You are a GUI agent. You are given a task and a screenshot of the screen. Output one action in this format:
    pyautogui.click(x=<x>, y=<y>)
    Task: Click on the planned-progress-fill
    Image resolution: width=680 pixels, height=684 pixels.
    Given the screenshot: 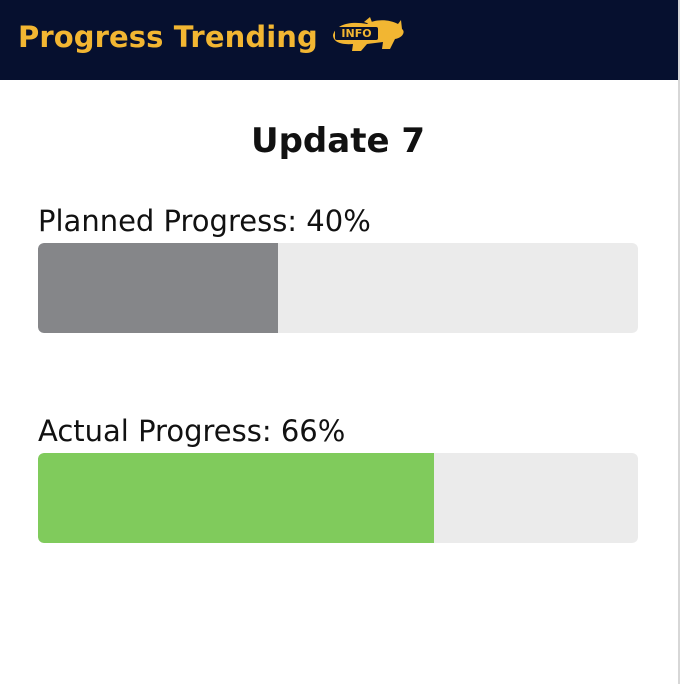 What is the action you would take?
    pyautogui.click(x=158, y=288)
    